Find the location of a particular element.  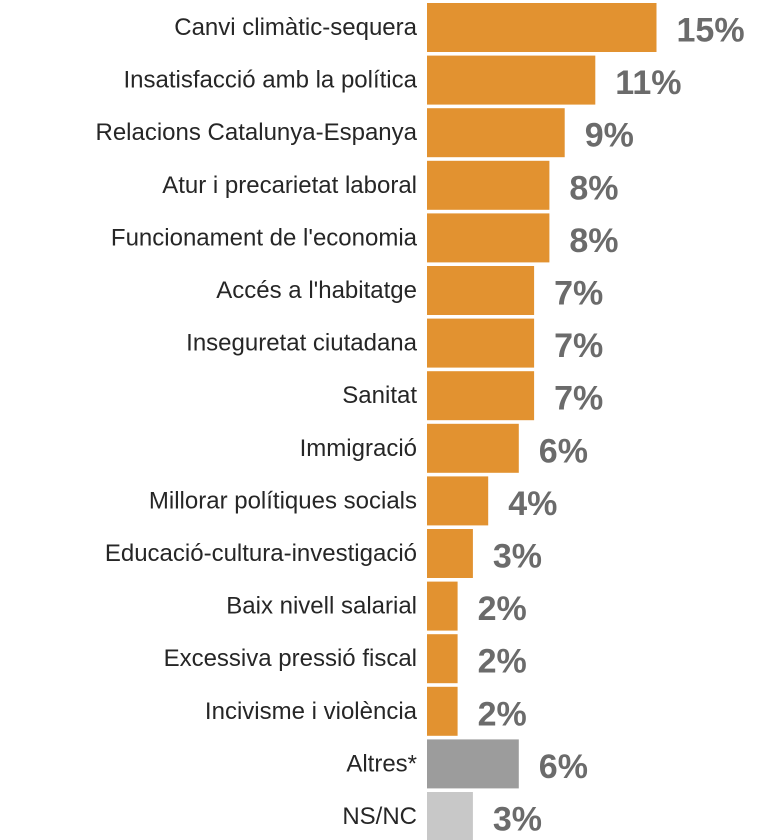

category-label: Educació-cultura-investigació is located at coordinates (261, 553).